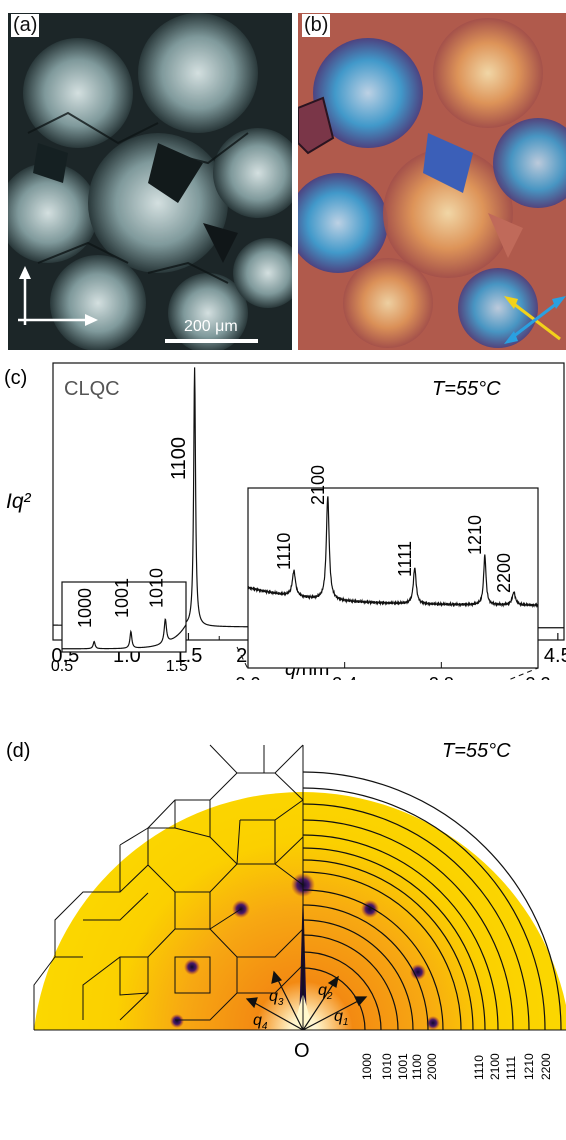 The height and width of the screenshot is (1140, 566). What do you see at coordinates (432, 1066) in the screenshot?
I see `ring-label: 2000` at bounding box center [432, 1066].